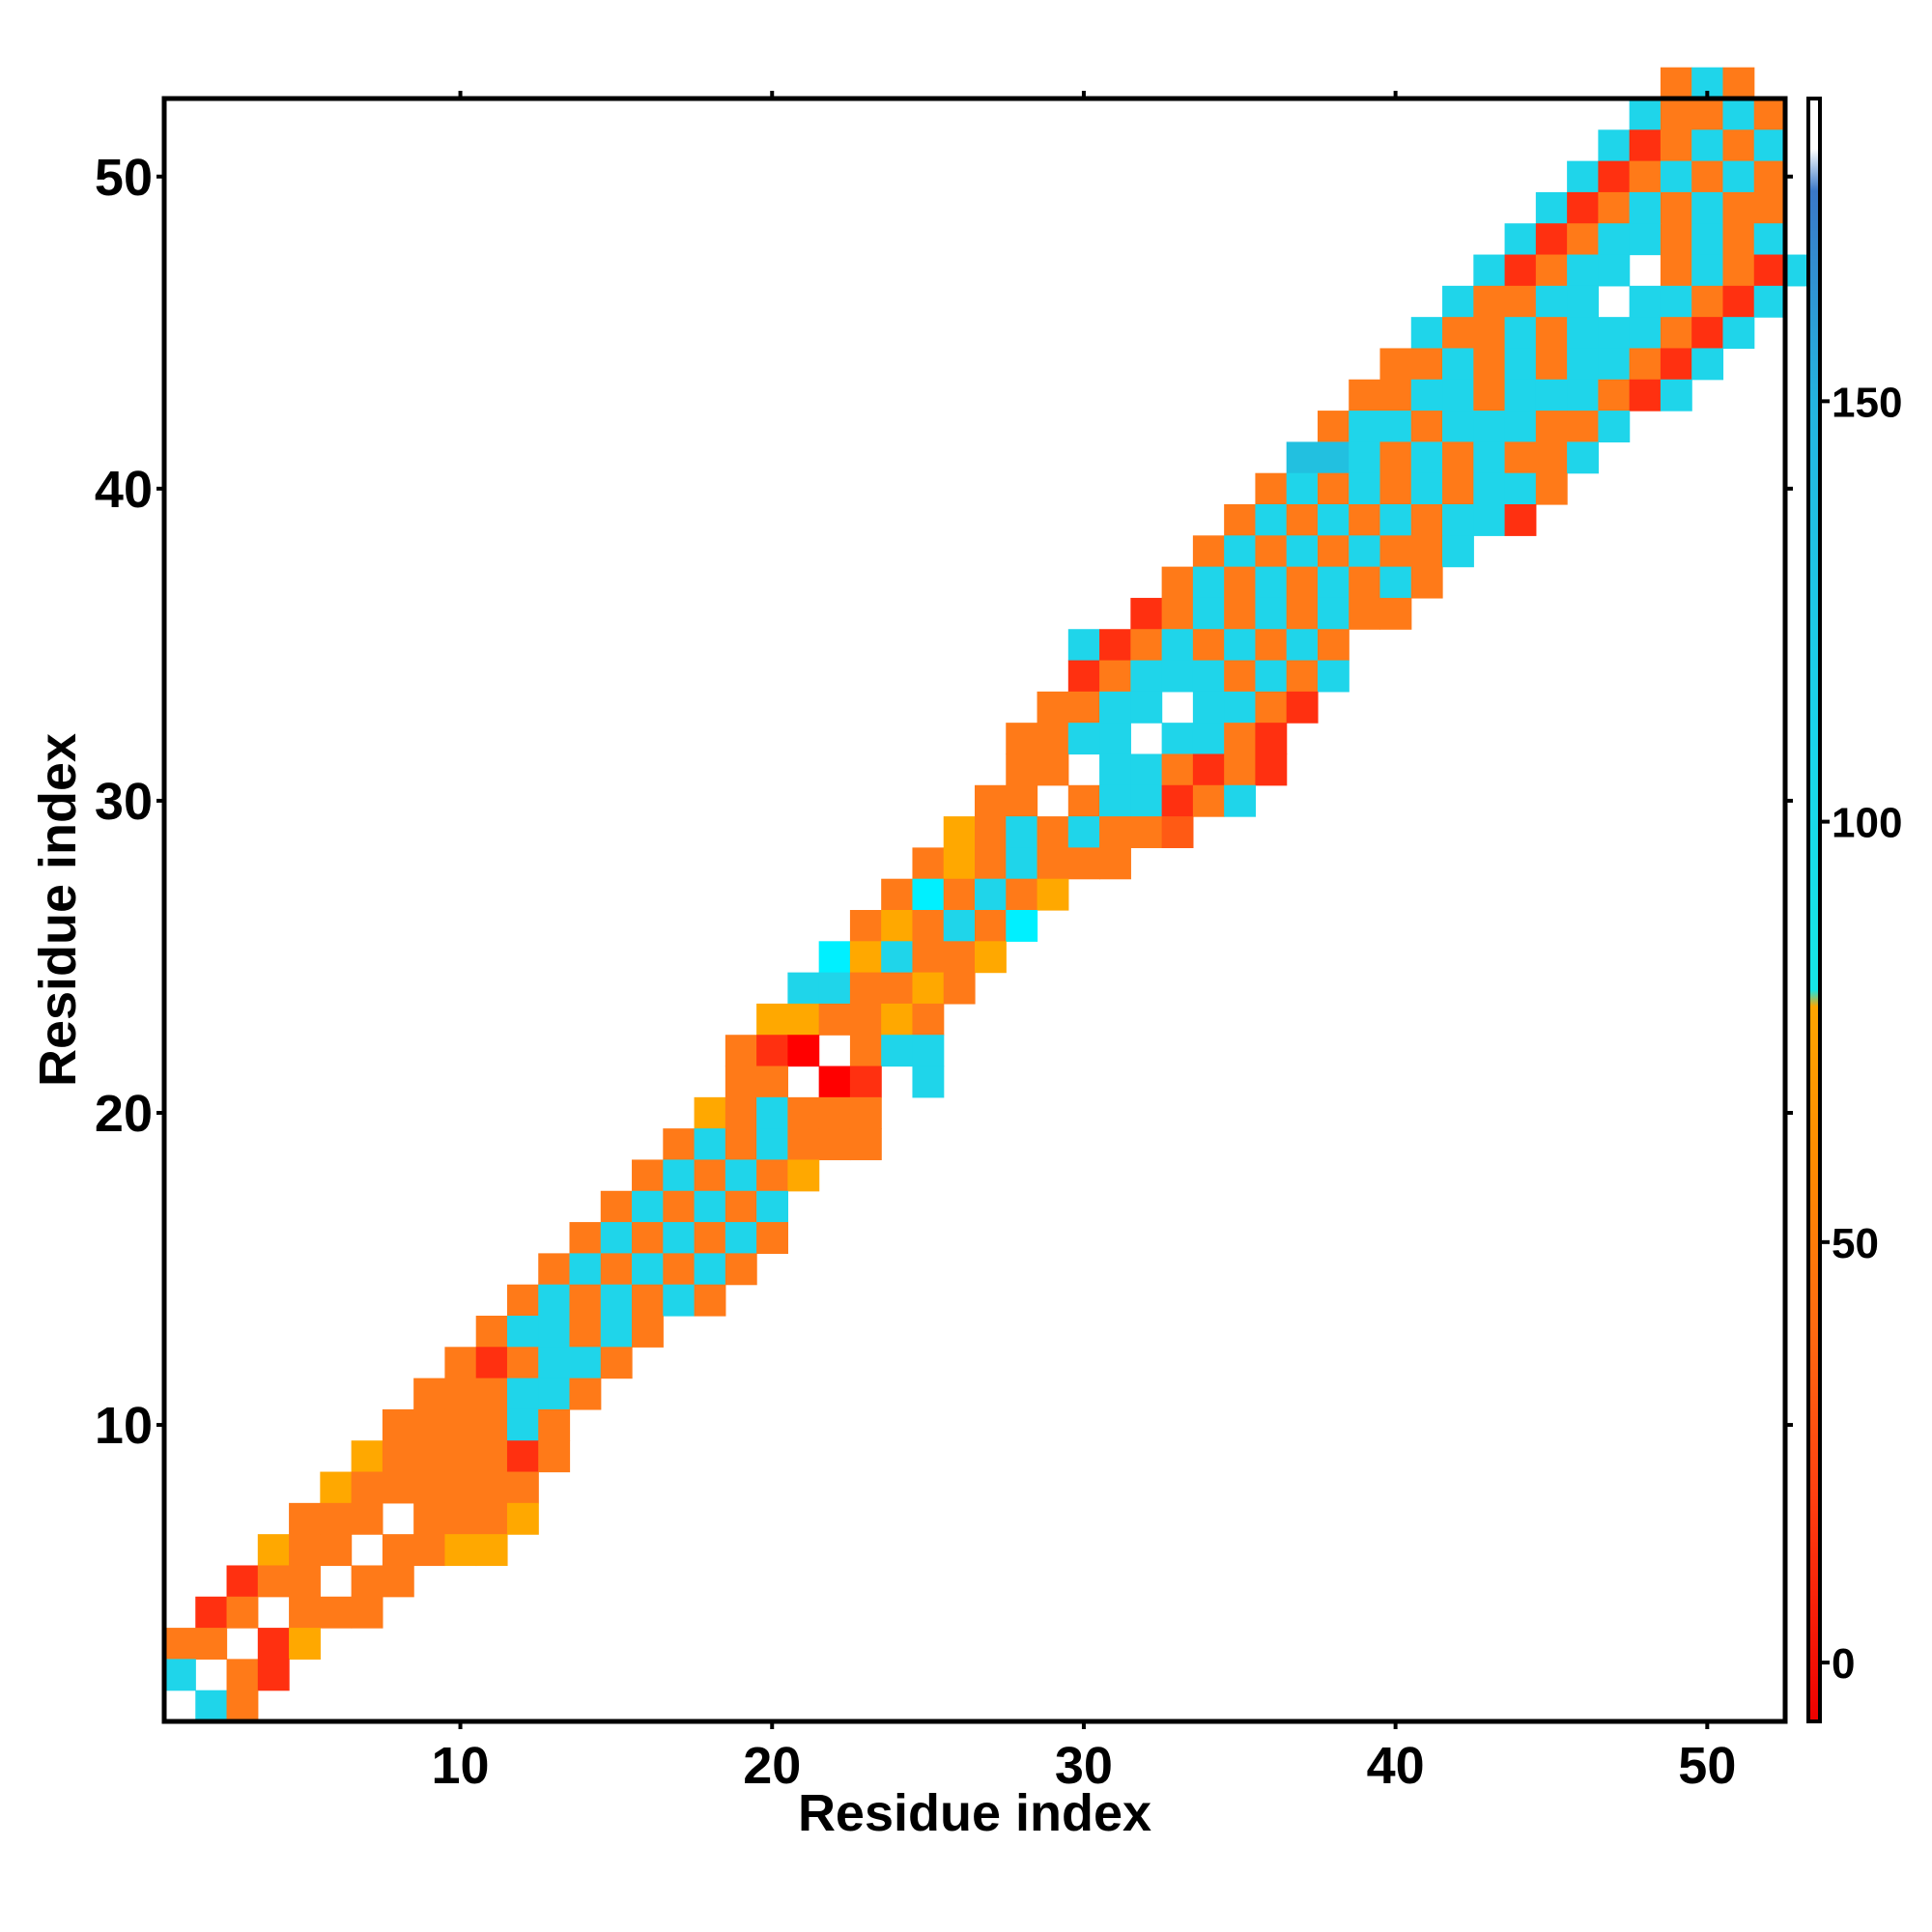 The height and width of the screenshot is (1932, 1932). Describe the element at coordinates (124, 490) in the screenshot. I see `y-tick-label: 40` at that location.